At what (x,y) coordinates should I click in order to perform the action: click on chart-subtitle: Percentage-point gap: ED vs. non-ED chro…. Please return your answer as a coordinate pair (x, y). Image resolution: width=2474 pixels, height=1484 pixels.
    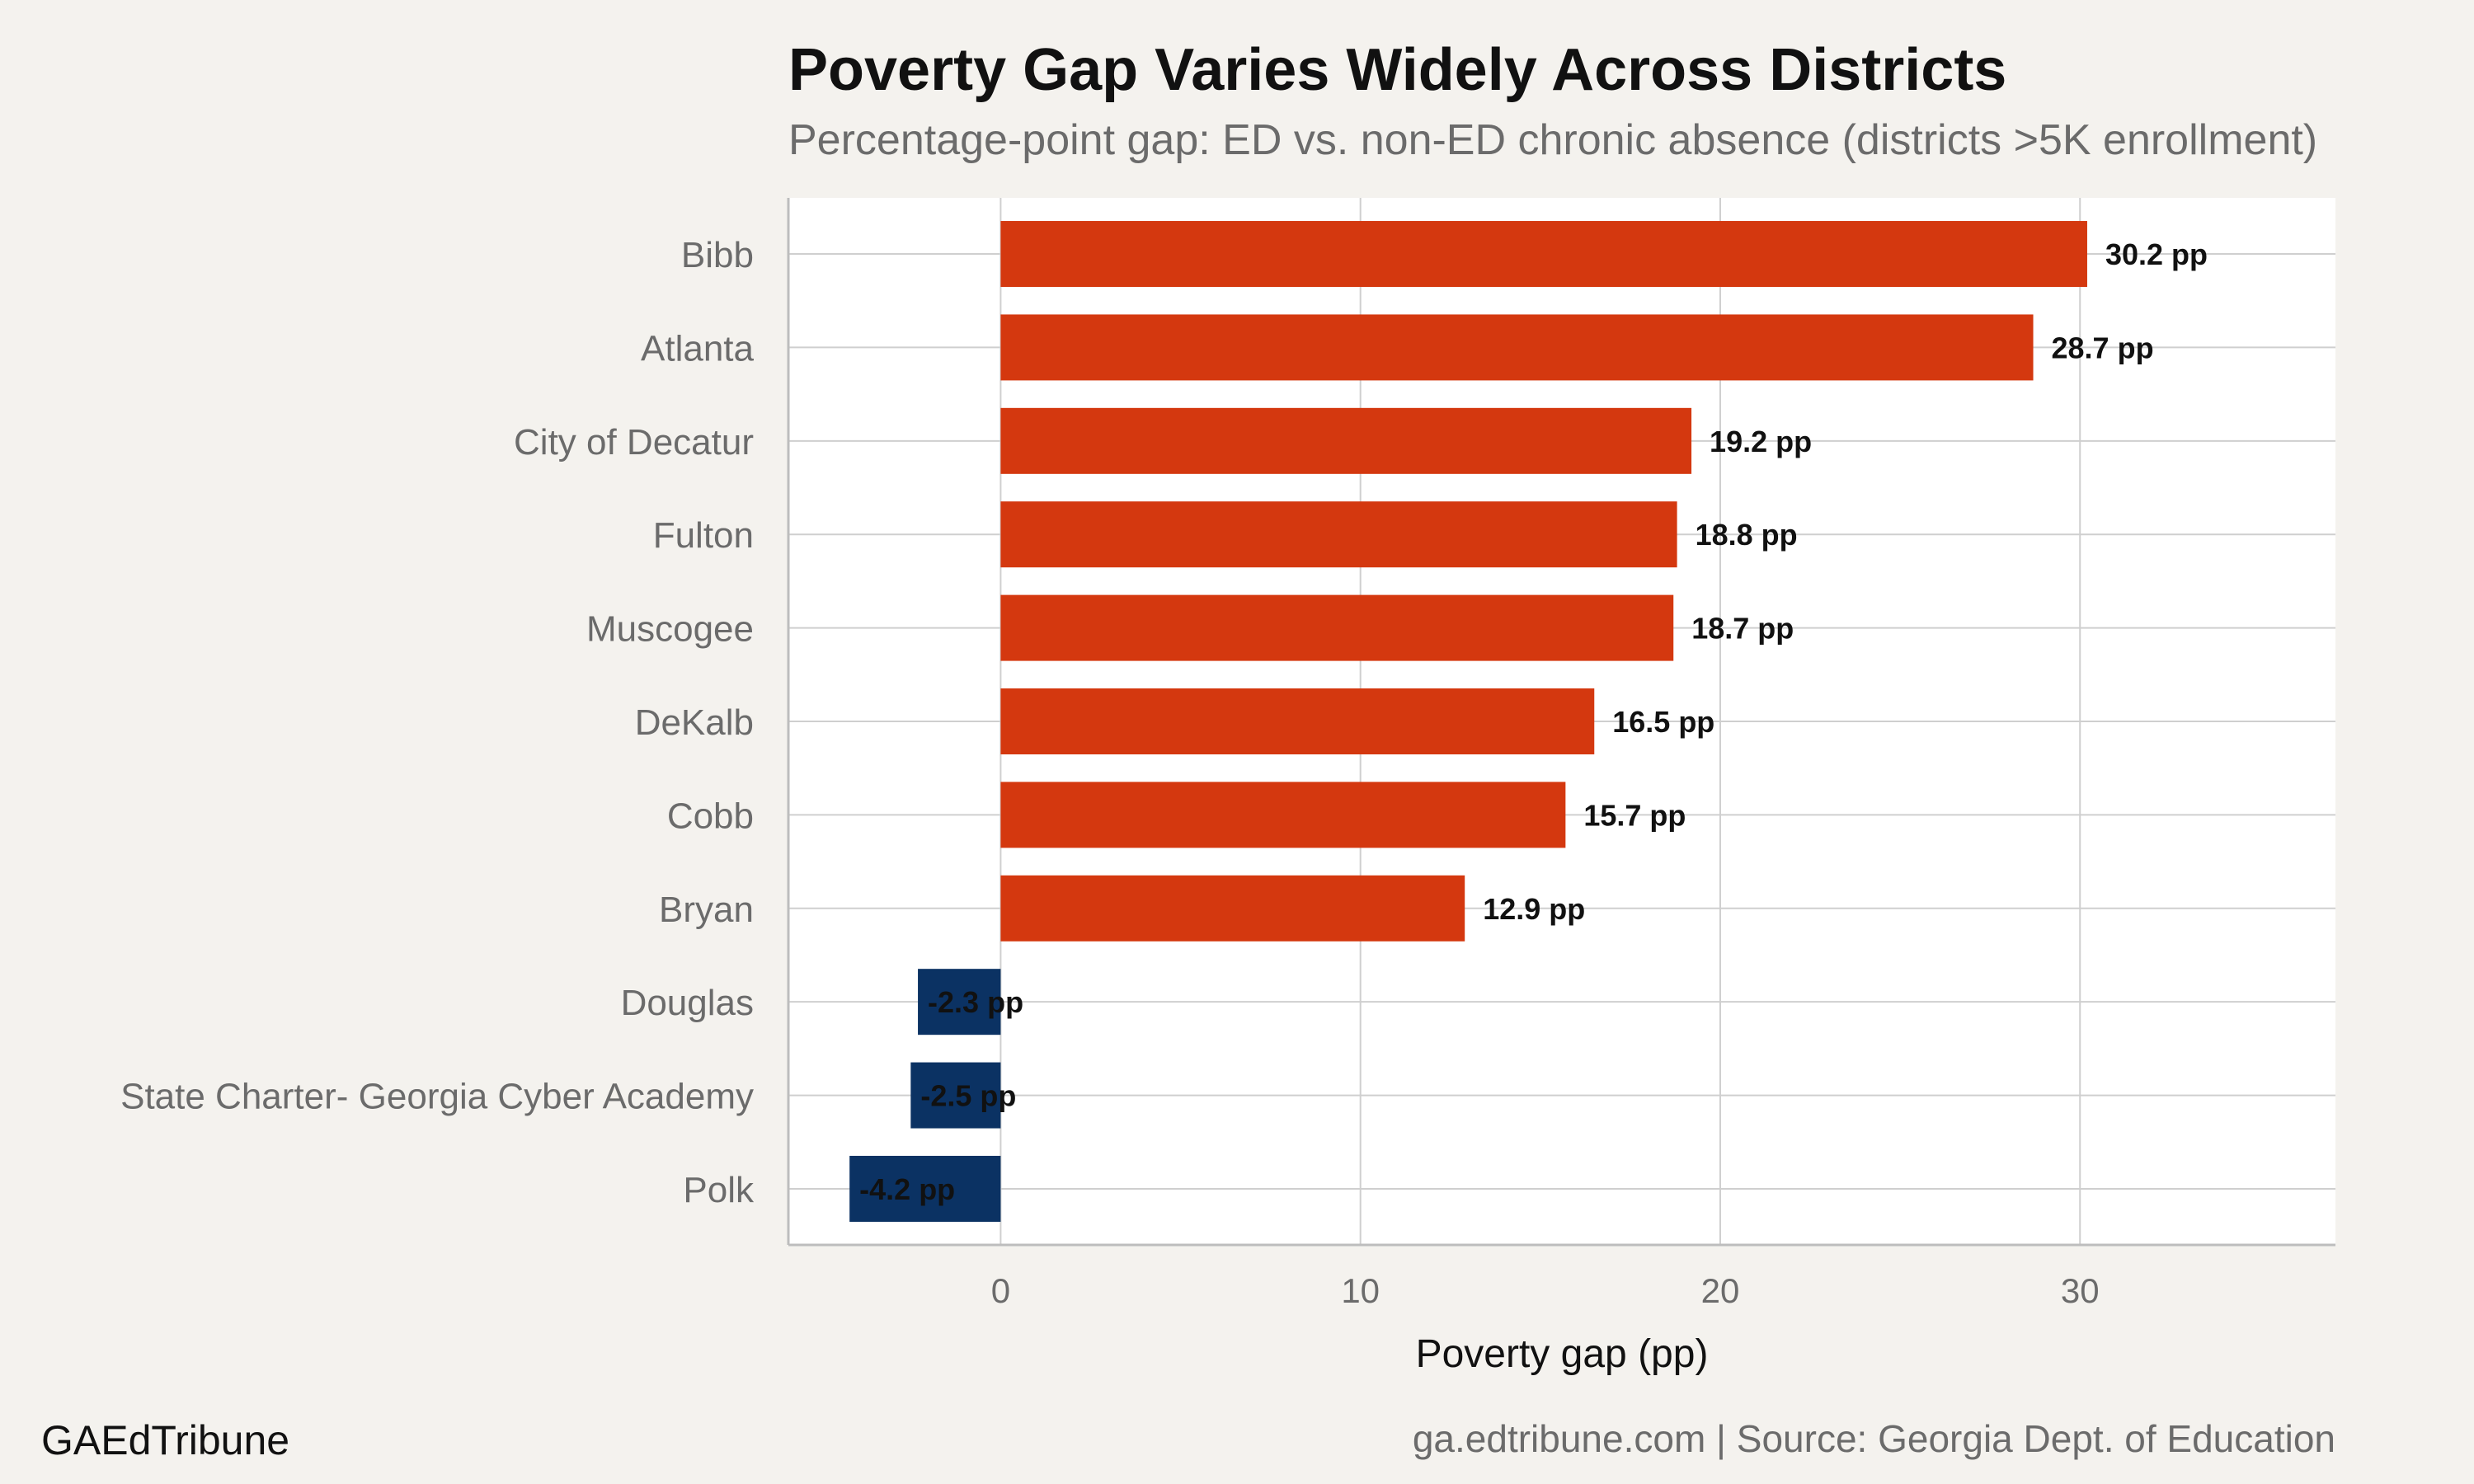
    Looking at the image, I should click on (1553, 140).